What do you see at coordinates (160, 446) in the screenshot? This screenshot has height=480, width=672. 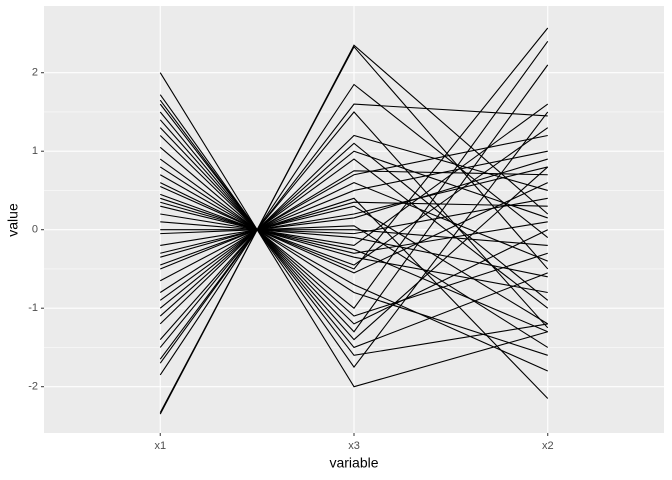 I see `x-tick-label: x1` at bounding box center [160, 446].